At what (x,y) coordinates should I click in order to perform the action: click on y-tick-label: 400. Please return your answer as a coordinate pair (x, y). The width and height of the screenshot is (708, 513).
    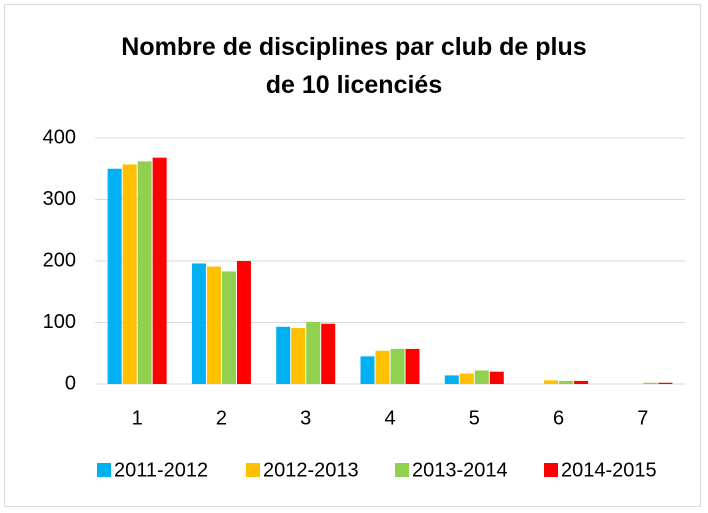
    Looking at the image, I should click on (59, 137).